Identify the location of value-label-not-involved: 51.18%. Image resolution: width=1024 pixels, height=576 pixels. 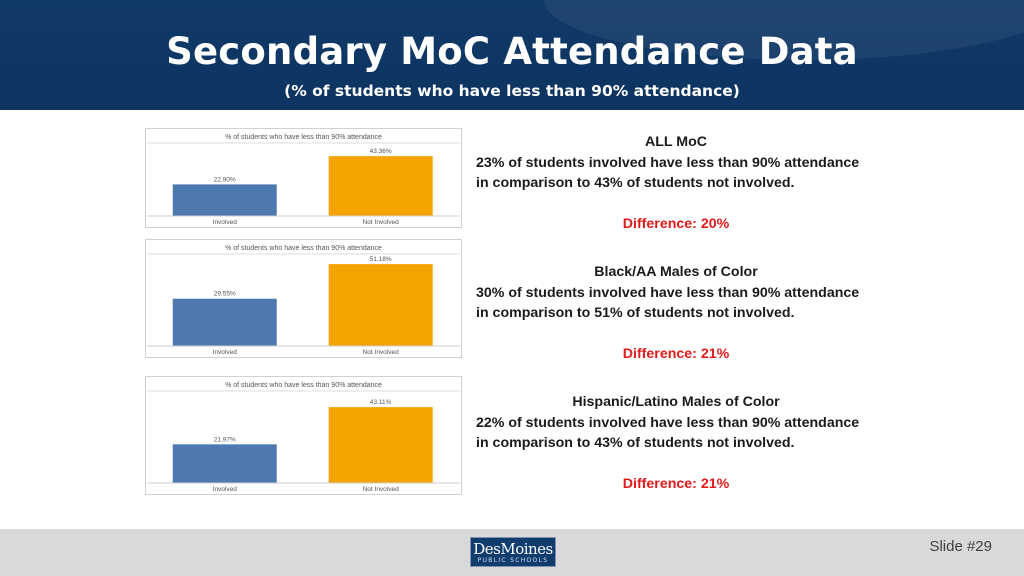
(381, 259).